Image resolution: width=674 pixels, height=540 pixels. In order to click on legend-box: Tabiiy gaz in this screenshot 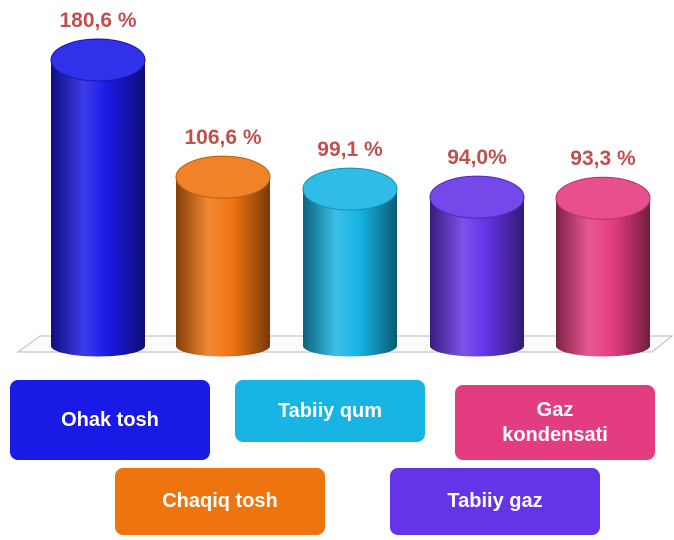, I will do `click(495, 501)`.